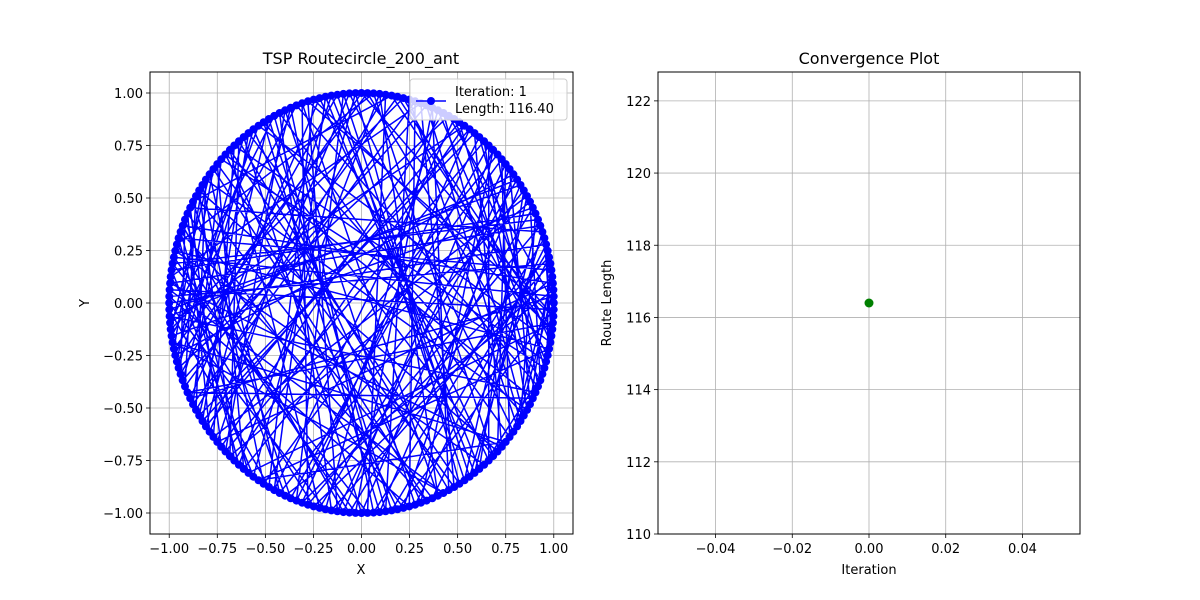  What do you see at coordinates (123, 514) in the screenshot?
I see `y-tick-label: −1.00` at bounding box center [123, 514].